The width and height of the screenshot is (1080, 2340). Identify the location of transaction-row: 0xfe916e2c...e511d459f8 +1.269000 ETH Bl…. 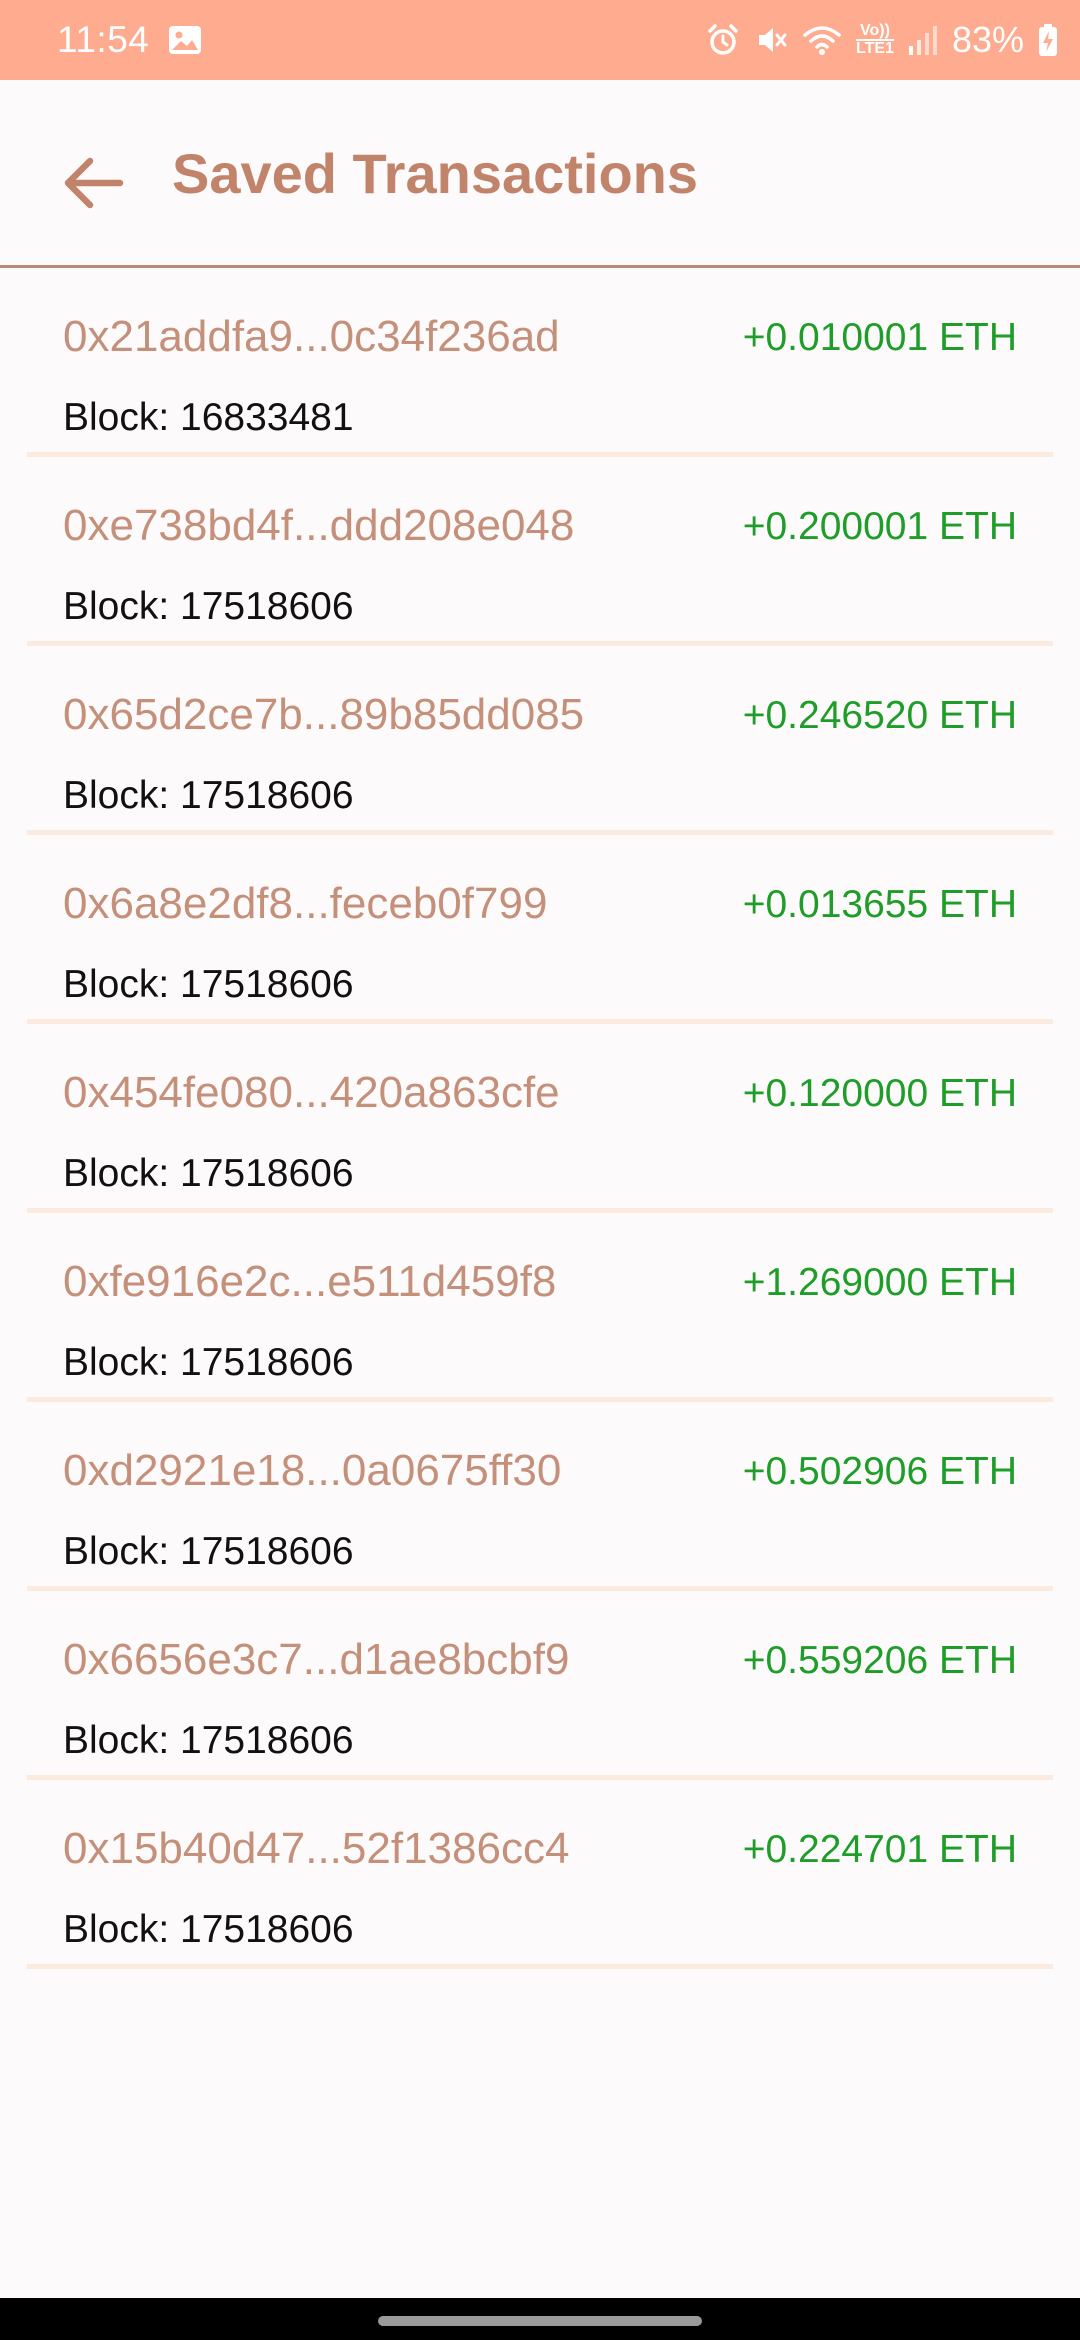
(540, 1307).